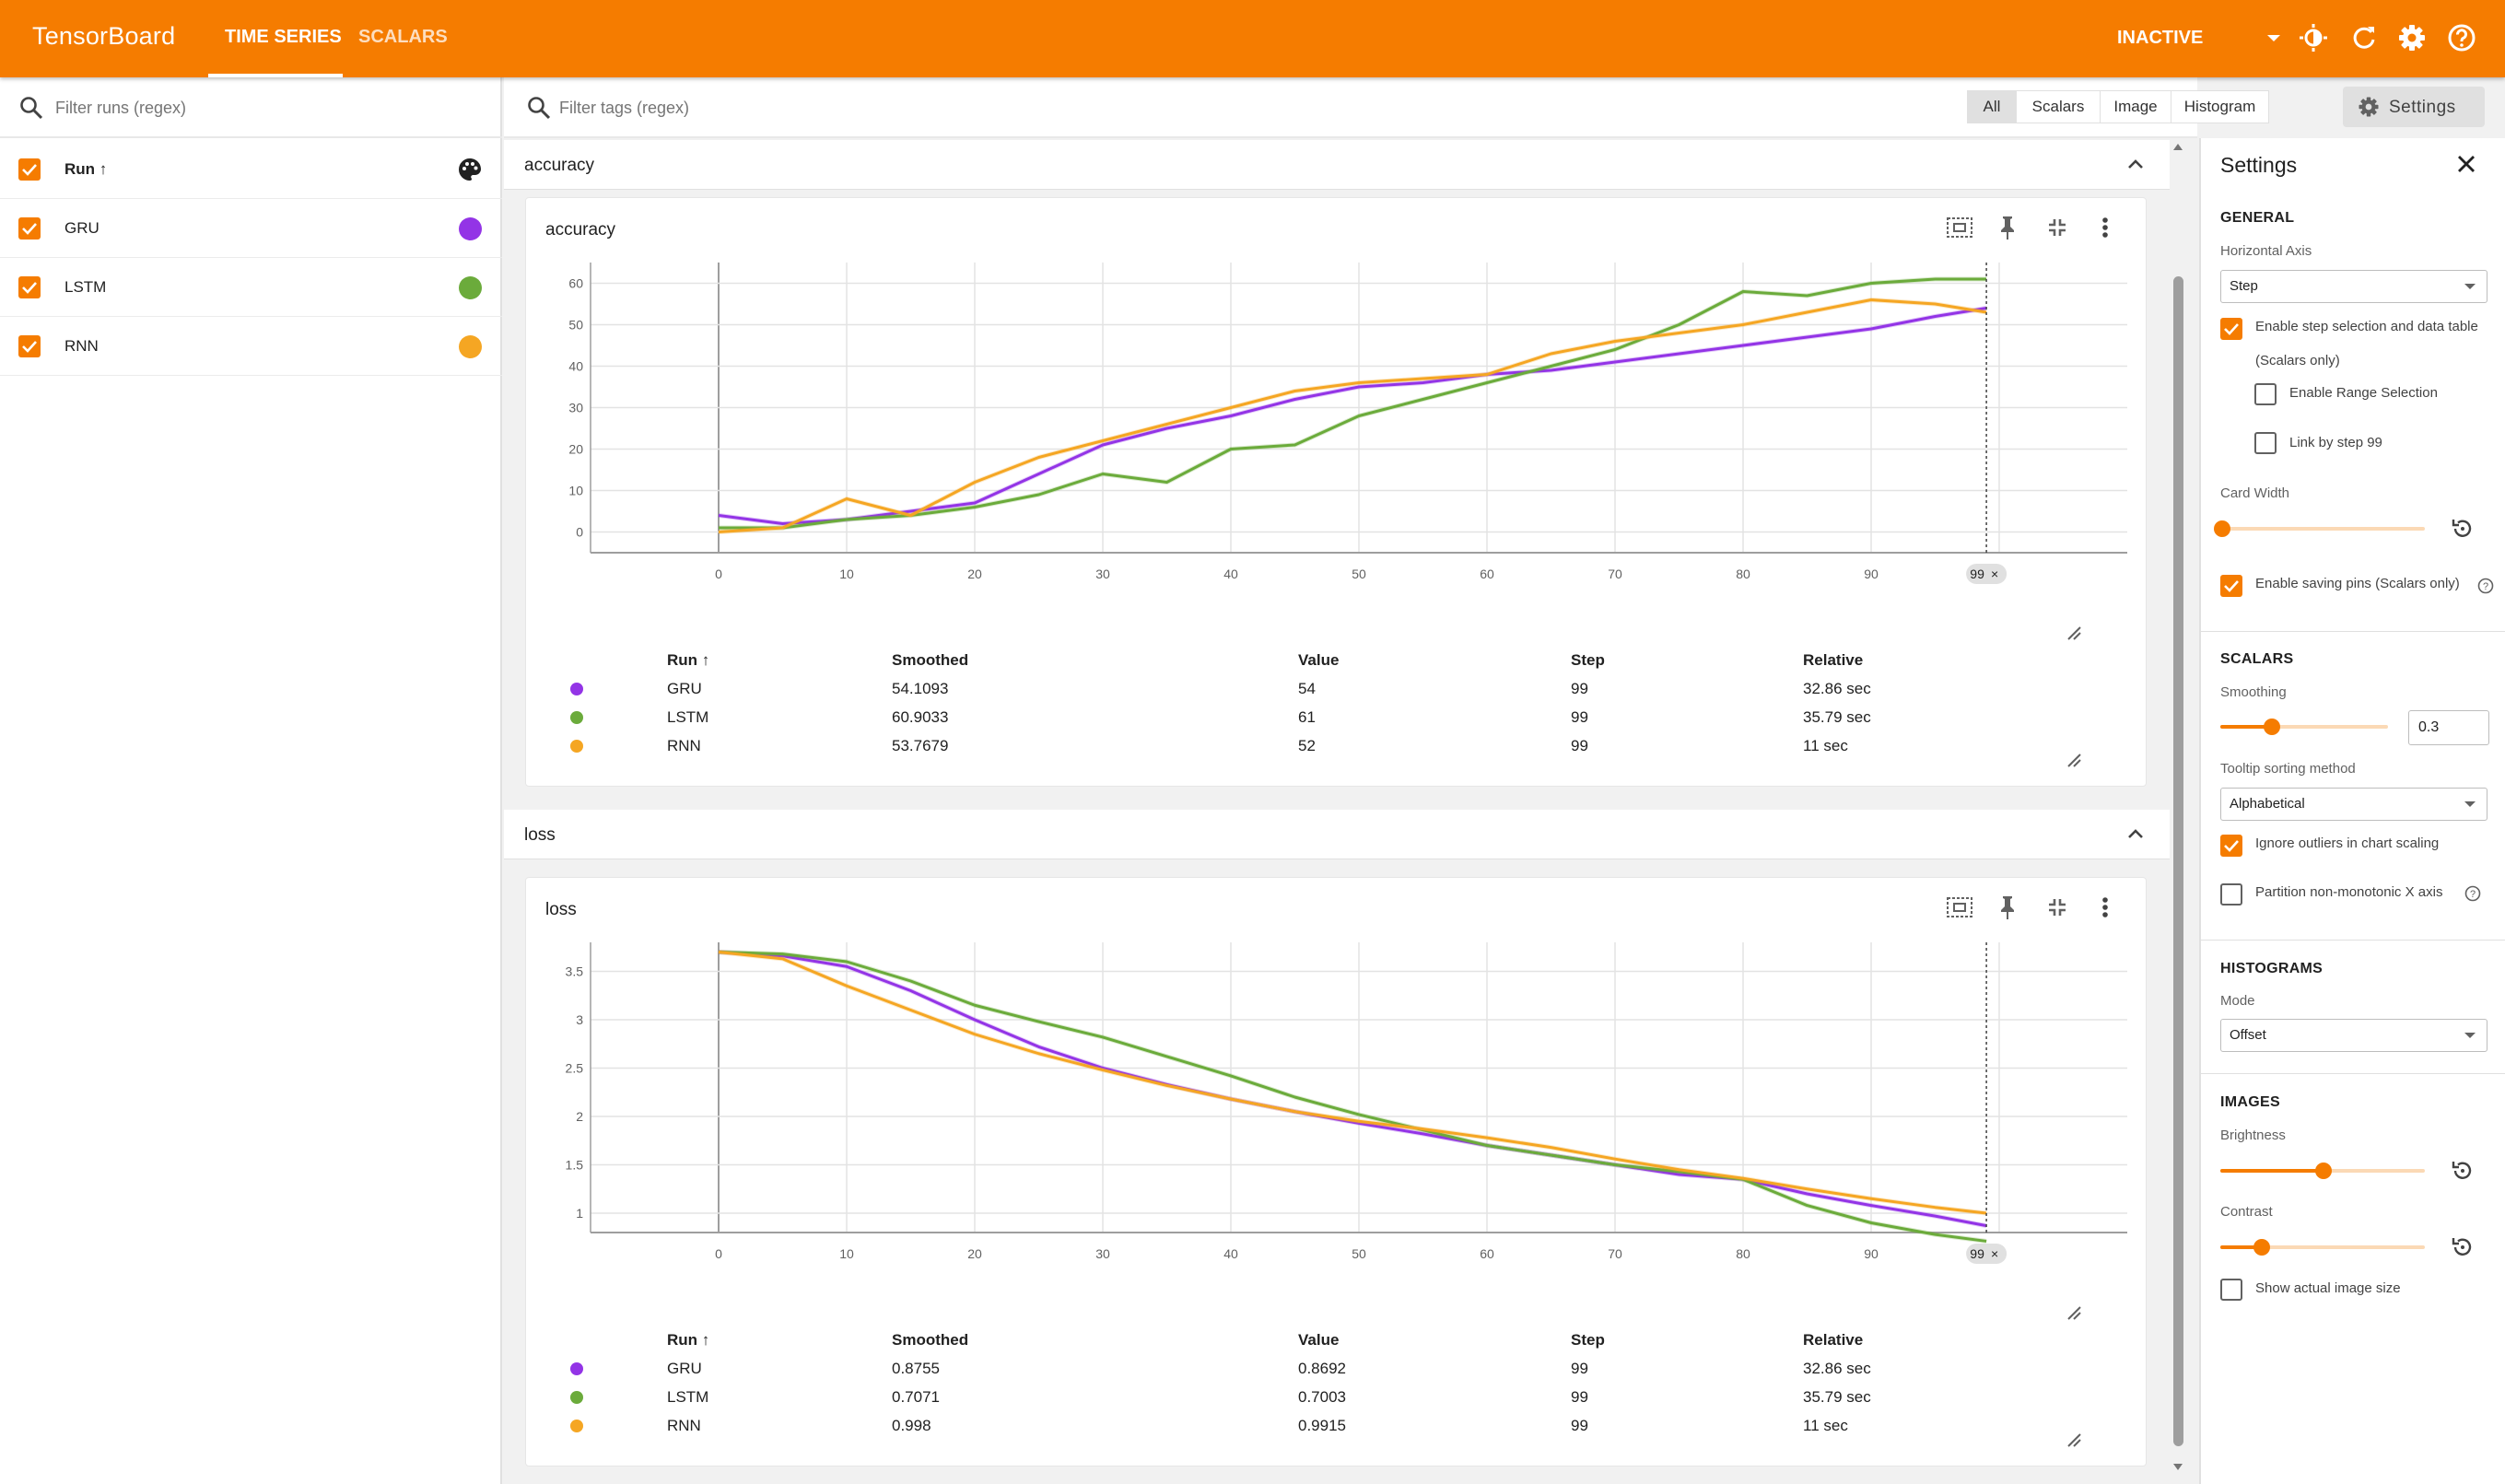  I want to click on filter-histogram: Histogram, so click(2220, 106).